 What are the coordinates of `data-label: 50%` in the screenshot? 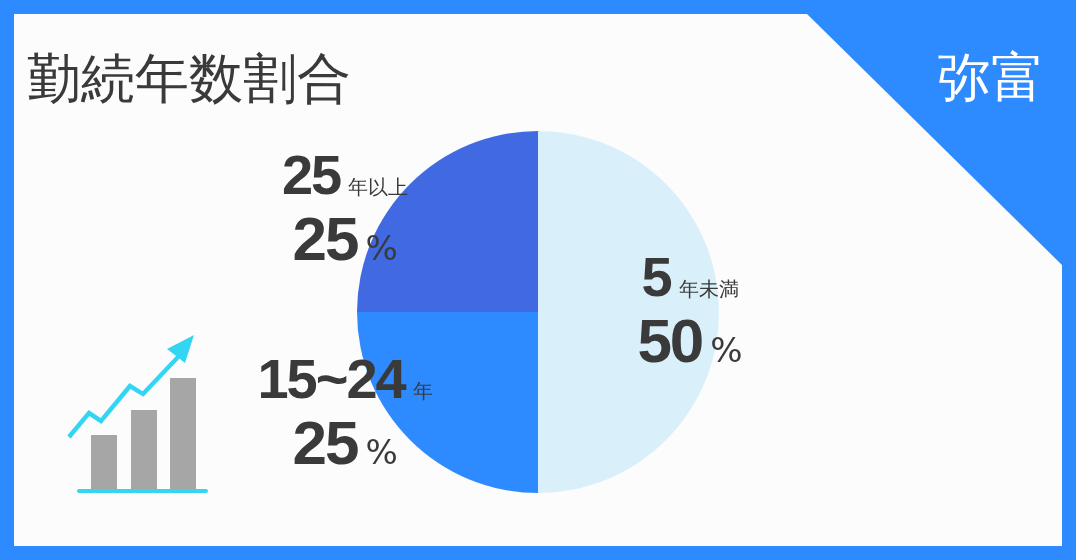 It's located at (690, 340).